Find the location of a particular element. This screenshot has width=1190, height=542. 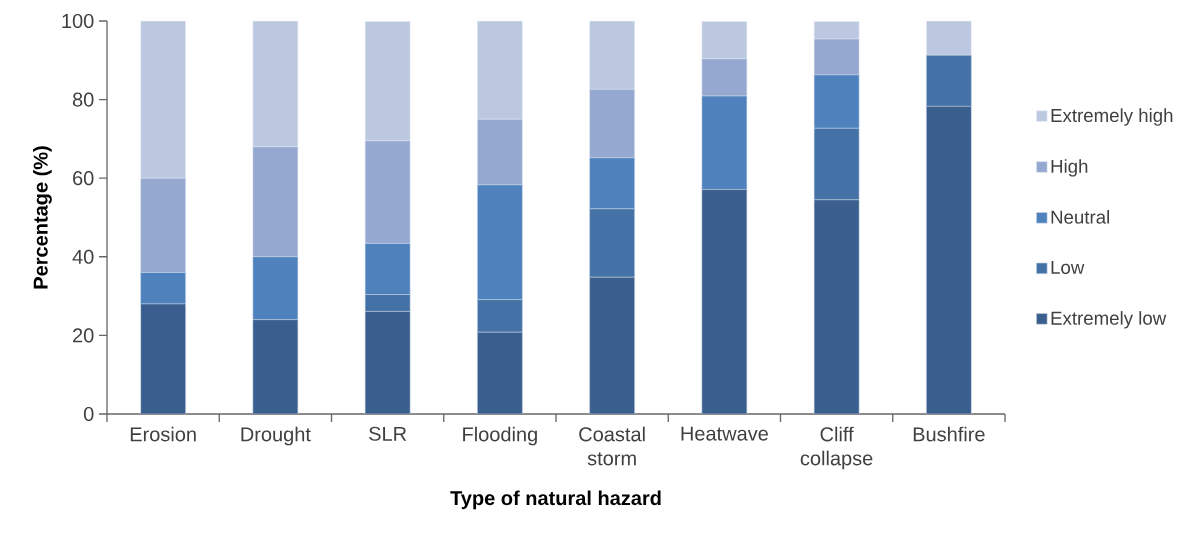

legend-label: Extremely high is located at coordinates (1112, 117).